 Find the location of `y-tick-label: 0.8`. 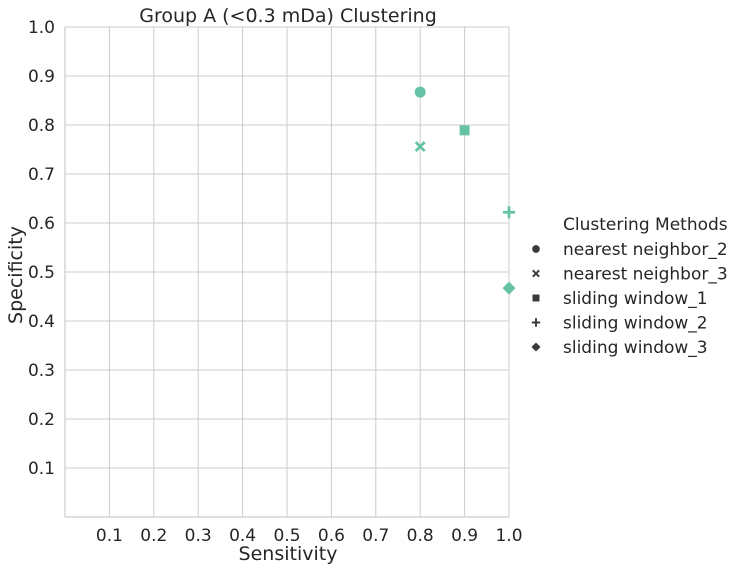

y-tick-label: 0.8 is located at coordinates (41, 126).